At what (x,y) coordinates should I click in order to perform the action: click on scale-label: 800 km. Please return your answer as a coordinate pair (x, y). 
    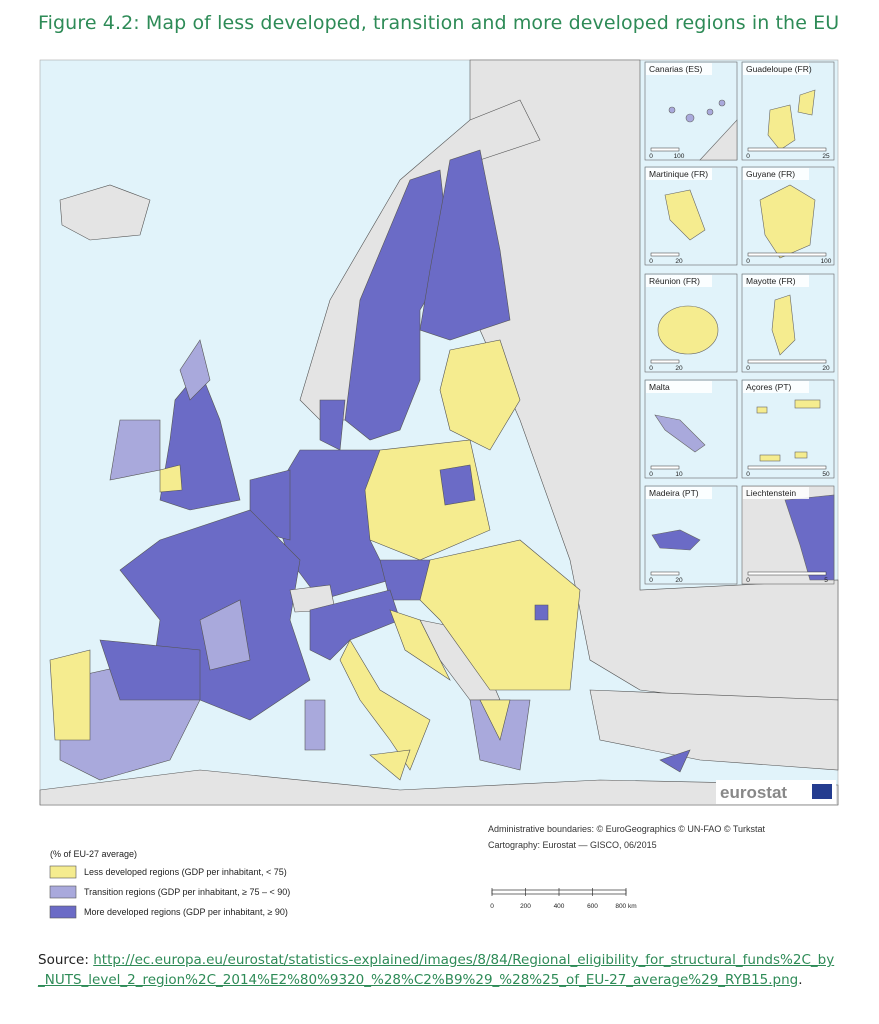
    Looking at the image, I should click on (625, 906).